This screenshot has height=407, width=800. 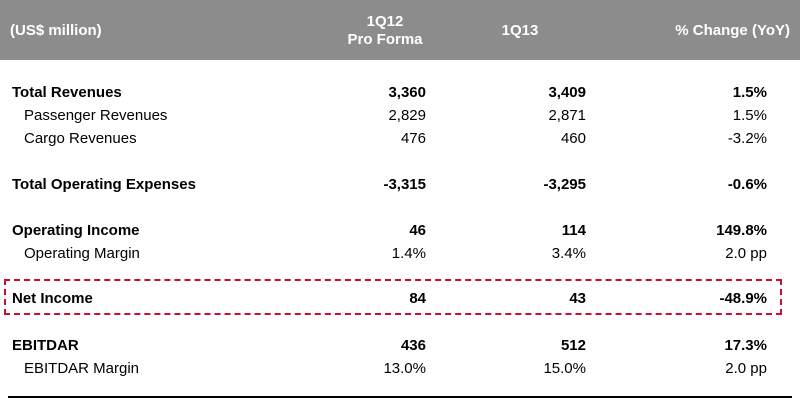 I want to click on row-value-1q13: 43, so click(x=577, y=298).